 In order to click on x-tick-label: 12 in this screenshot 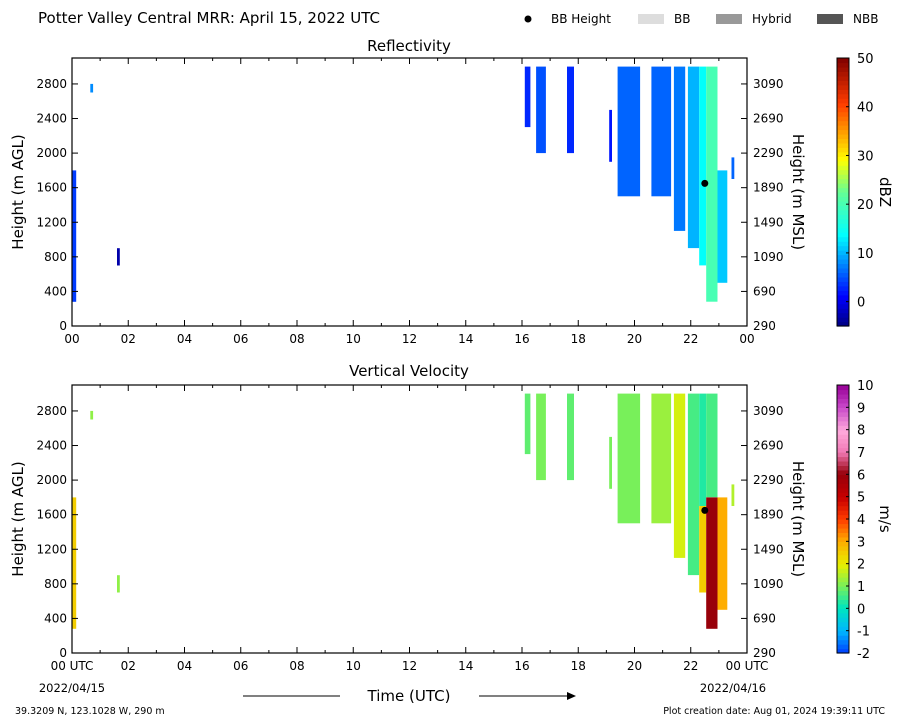, I will do `click(409, 666)`.